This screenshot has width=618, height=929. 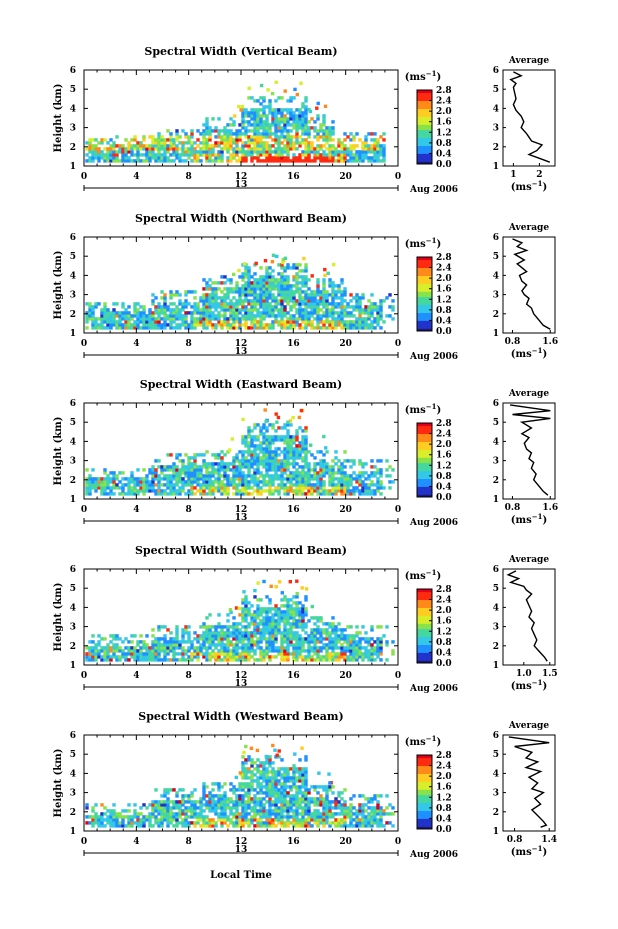 What do you see at coordinates (241, 177) in the screenshot?
I see `x-tick-label: 12` at bounding box center [241, 177].